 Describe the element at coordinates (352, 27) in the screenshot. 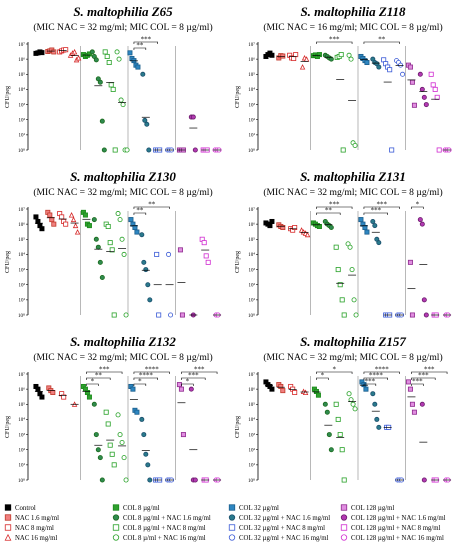

I see `panel-subtitle: (MIC NAC = 16 mg/ml; MIC COL = 8 µg/ml)` at that location.